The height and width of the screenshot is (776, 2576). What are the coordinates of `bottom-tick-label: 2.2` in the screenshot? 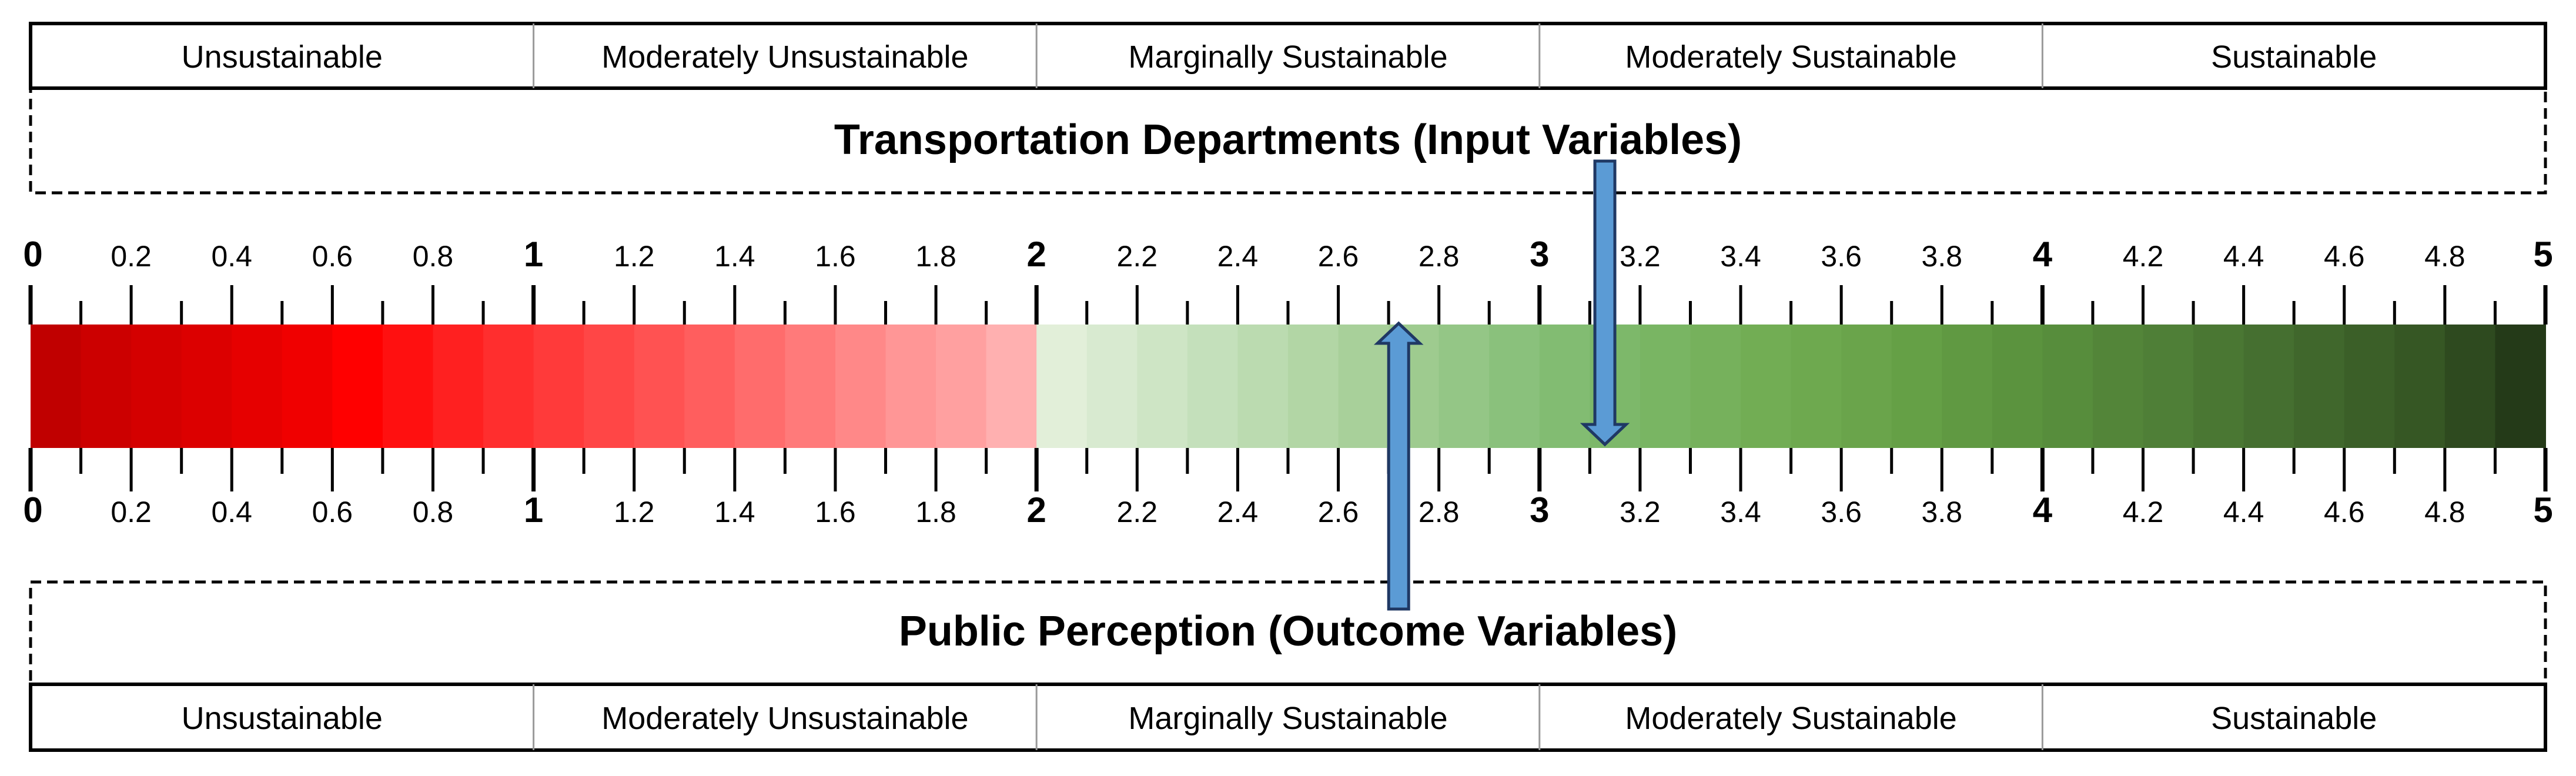 It's located at (1137, 512).